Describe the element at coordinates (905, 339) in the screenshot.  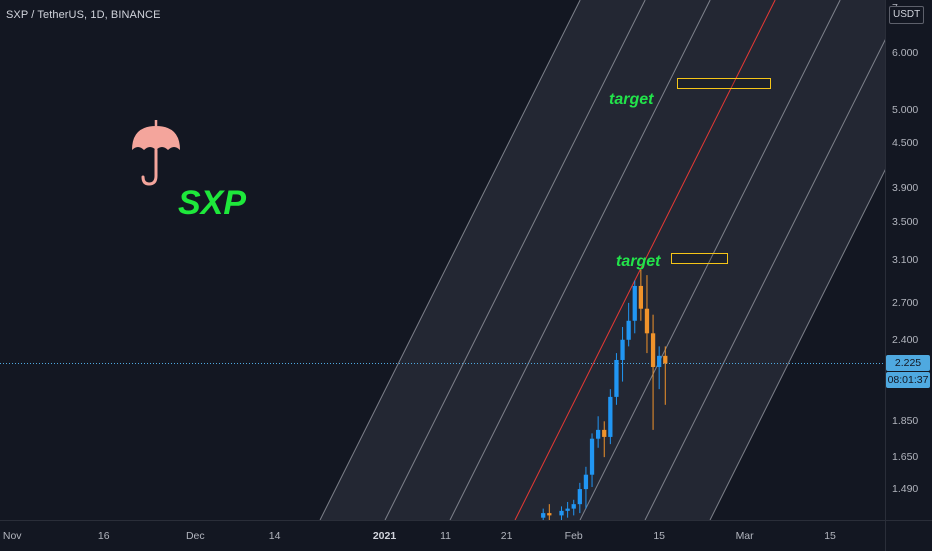
I see `price-tick-label: 2.400` at that location.